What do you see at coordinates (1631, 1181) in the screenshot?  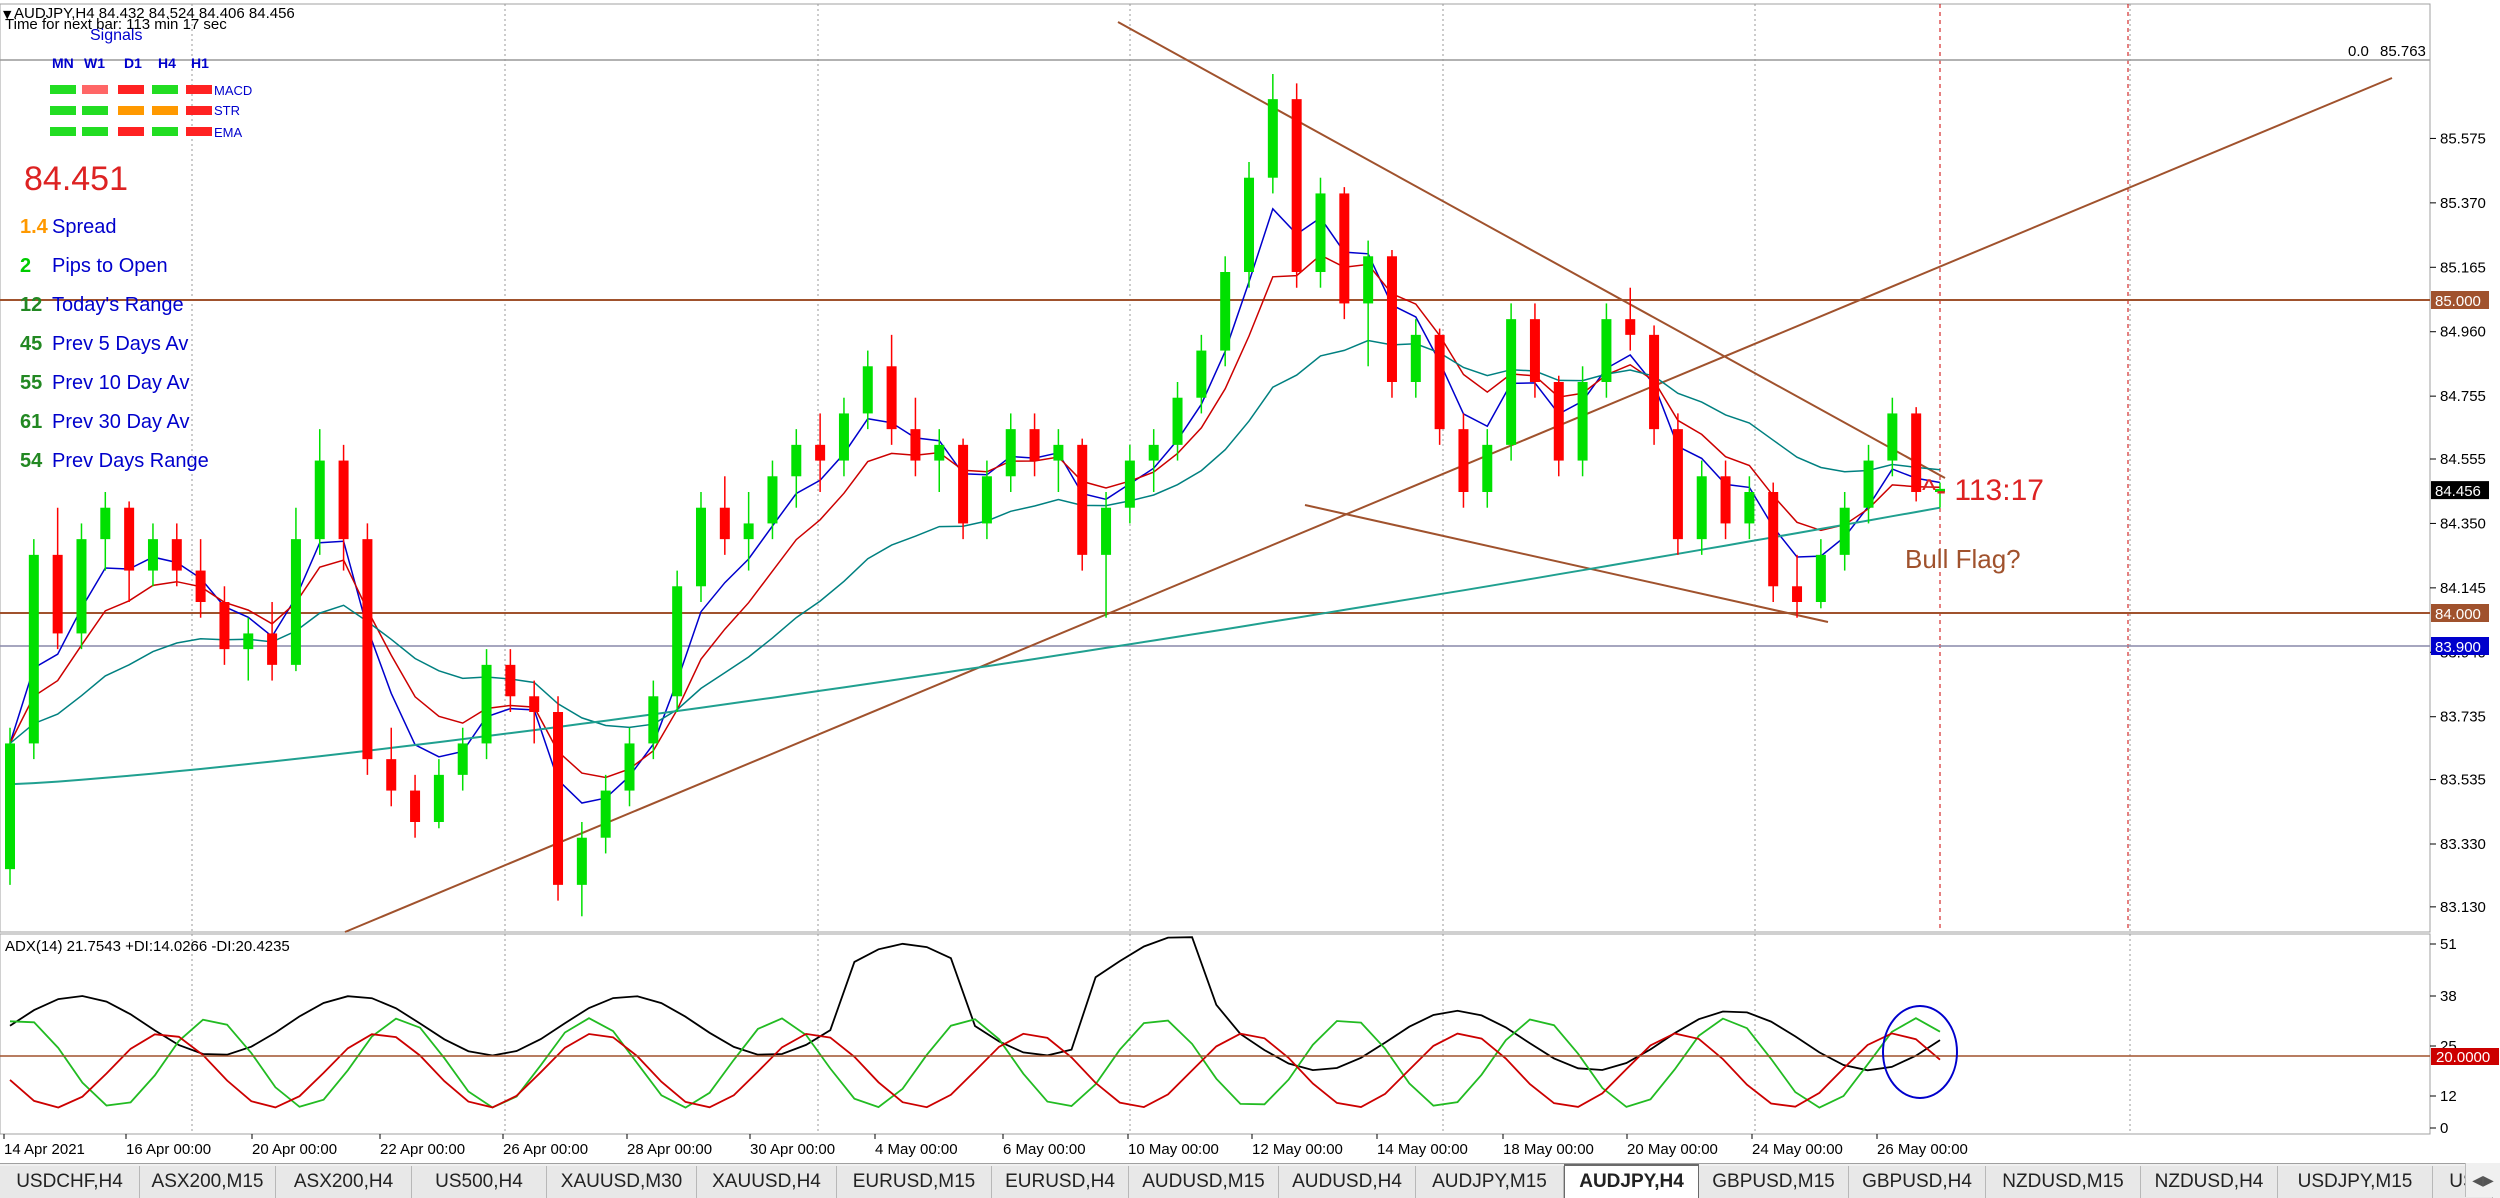 I see `chart-tab-audjpy-h4: AUDJPY,H4` at bounding box center [1631, 1181].